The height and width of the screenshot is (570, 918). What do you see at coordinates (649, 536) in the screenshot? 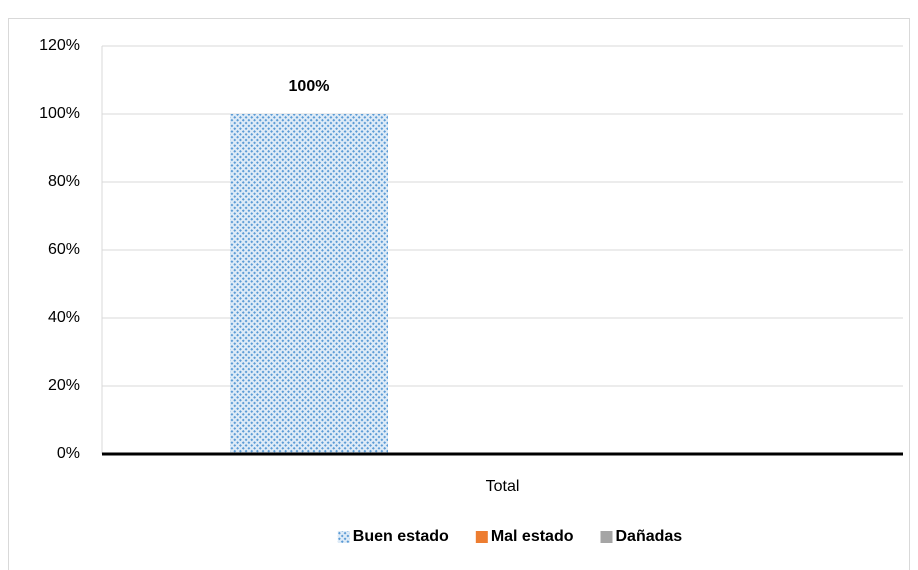
I see `legend-label: Dañadas` at bounding box center [649, 536].